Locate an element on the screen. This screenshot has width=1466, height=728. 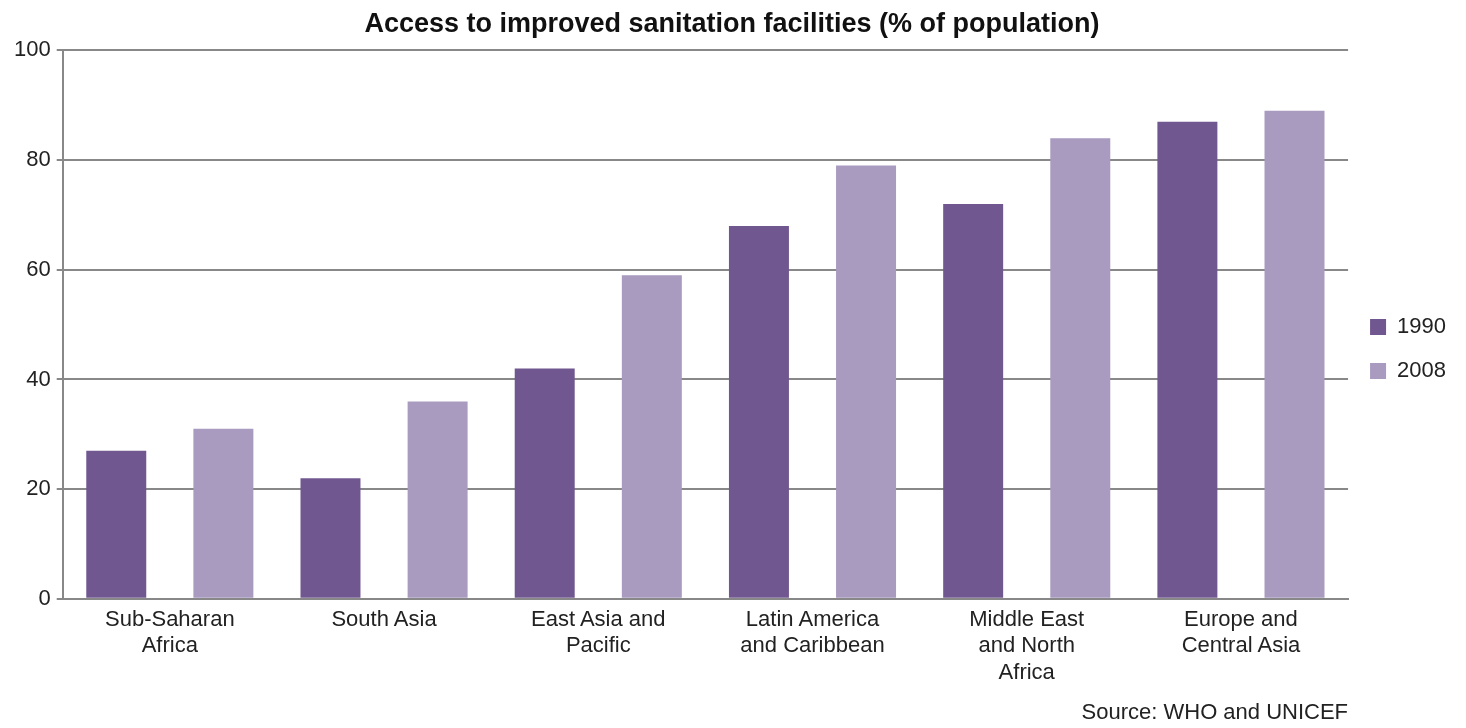
x-tick-label: Europe and Central Asia is located at coordinates (1241, 632).